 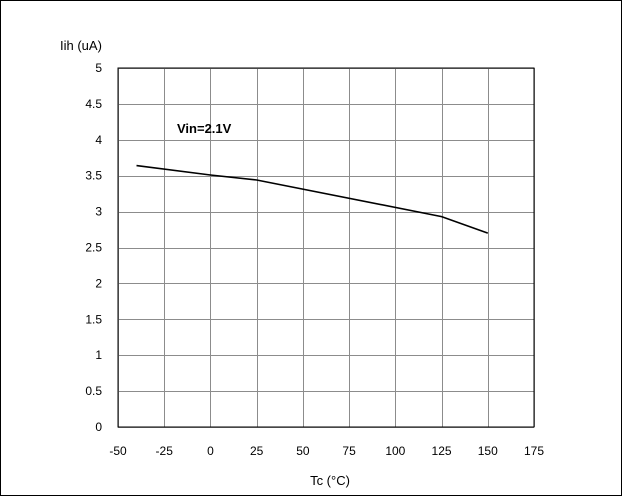 What do you see at coordinates (93, 319) in the screenshot?
I see `y-tick-label: 1.5` at bounding box center [93, 319].